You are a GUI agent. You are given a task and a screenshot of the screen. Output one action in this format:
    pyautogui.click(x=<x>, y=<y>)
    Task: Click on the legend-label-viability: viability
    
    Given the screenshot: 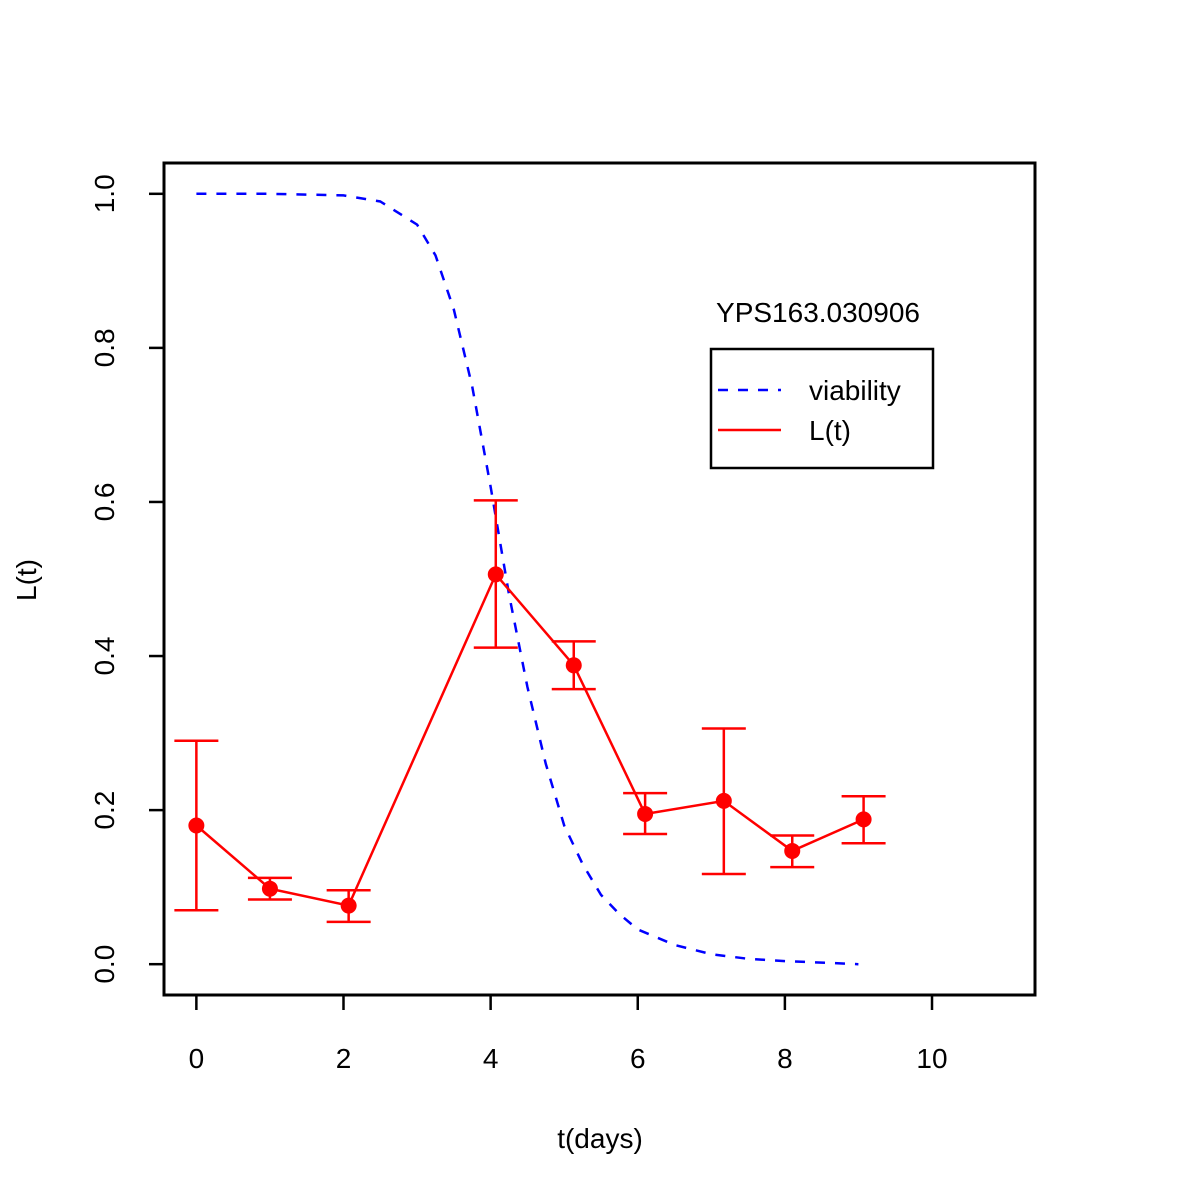 What is the action you would take?
    pyautogui.click(x=855, y=390)
    